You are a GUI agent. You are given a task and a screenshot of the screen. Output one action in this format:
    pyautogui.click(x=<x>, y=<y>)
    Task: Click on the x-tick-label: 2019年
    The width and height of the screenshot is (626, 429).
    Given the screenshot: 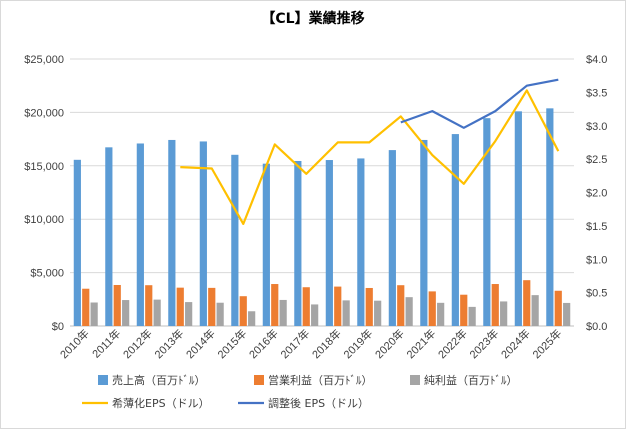 What is the action you would take?
    pyautogui.click(x=357, y=343)
    